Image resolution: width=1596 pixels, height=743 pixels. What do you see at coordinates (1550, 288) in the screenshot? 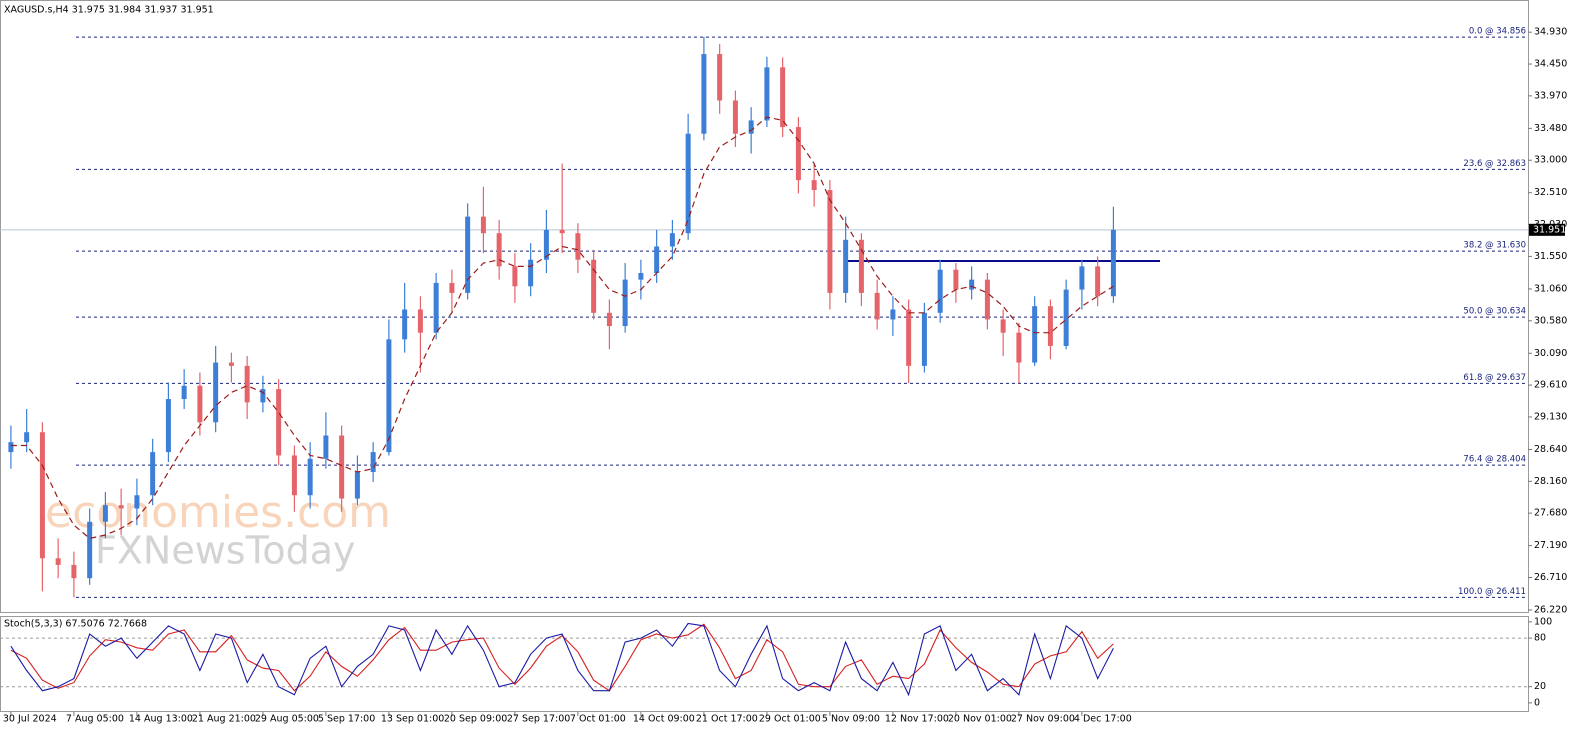
I see `y-tick-label: 31.060` at bounding box center [1550, 288].